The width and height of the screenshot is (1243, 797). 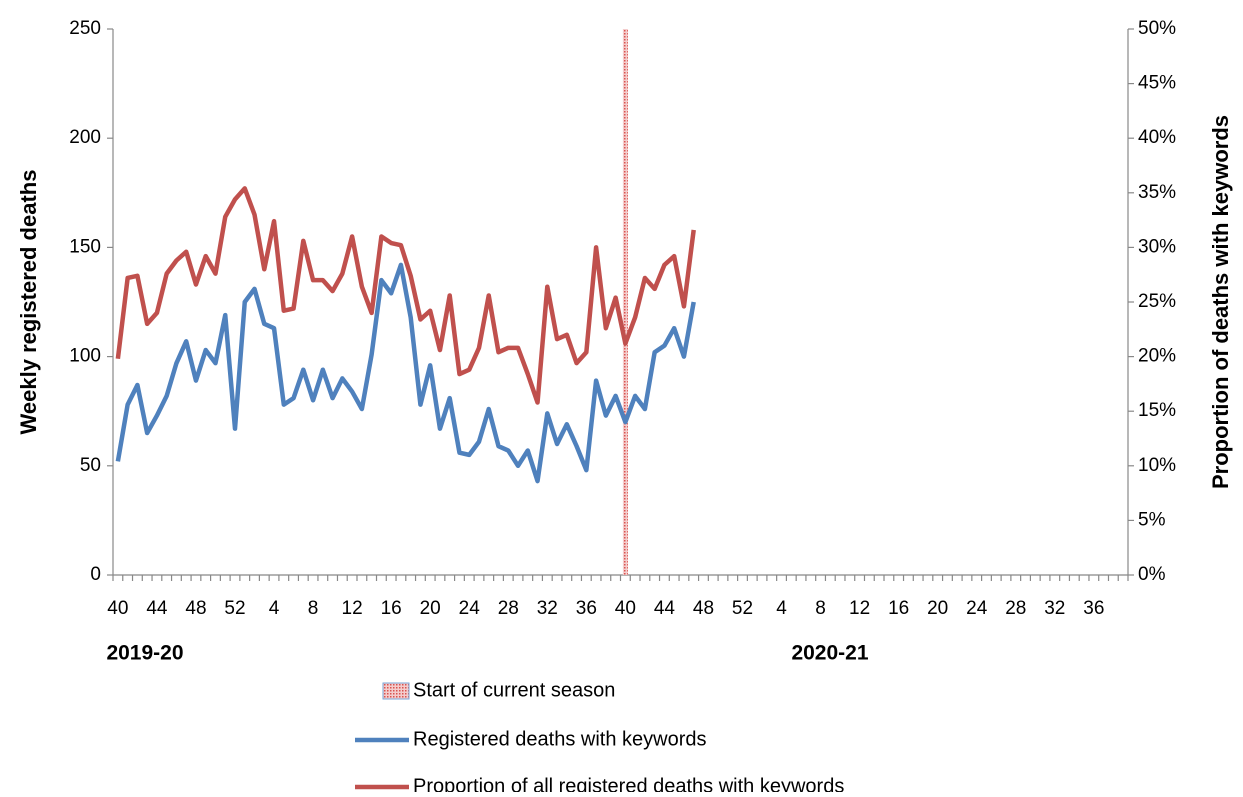 What do you see at coordinates (1157, 137) in the screenshot?
I see `y2-tick-label: 40%` at bounding box center [1157, 137].